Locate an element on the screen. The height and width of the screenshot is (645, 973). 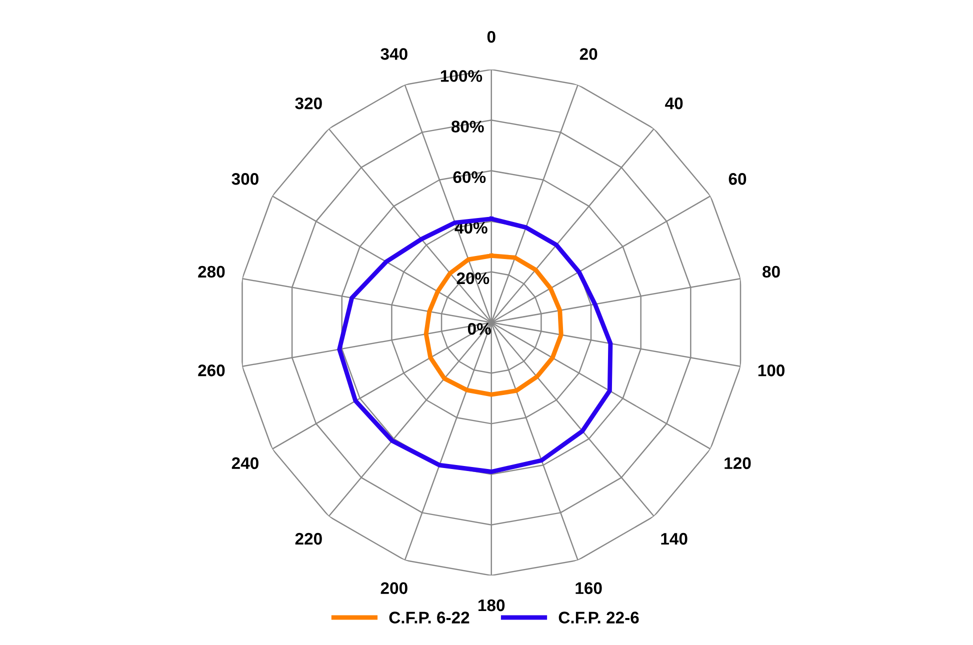
legend-label: C.F.P. 6-22 is located at coordinates (429, 618).